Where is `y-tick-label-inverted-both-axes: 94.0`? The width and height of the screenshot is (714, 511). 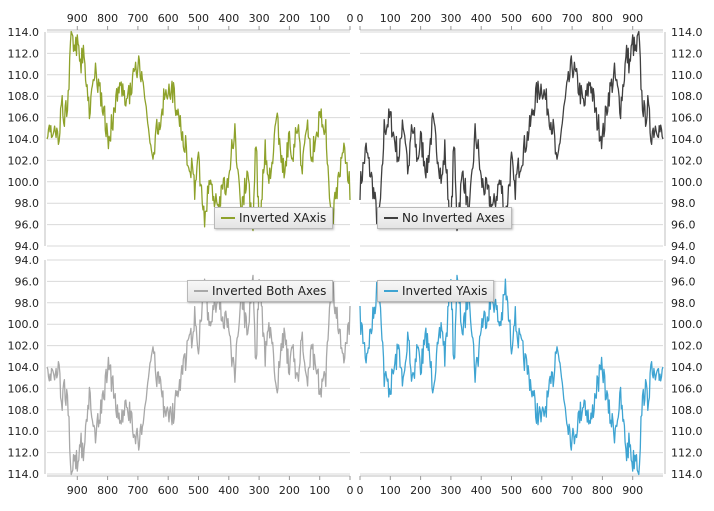 y-tick-label-inverted-both-axes: 94.0 is located at coordinates (27, 260).